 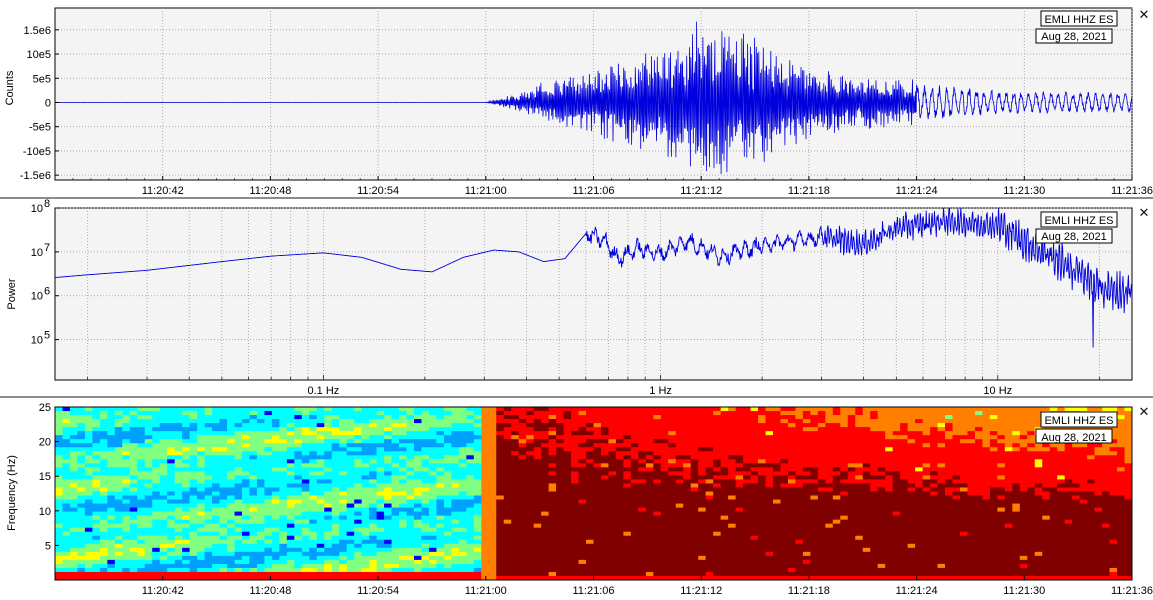 I want to click on waveform-close-icon: ✕, so click(x=1144, y=15).